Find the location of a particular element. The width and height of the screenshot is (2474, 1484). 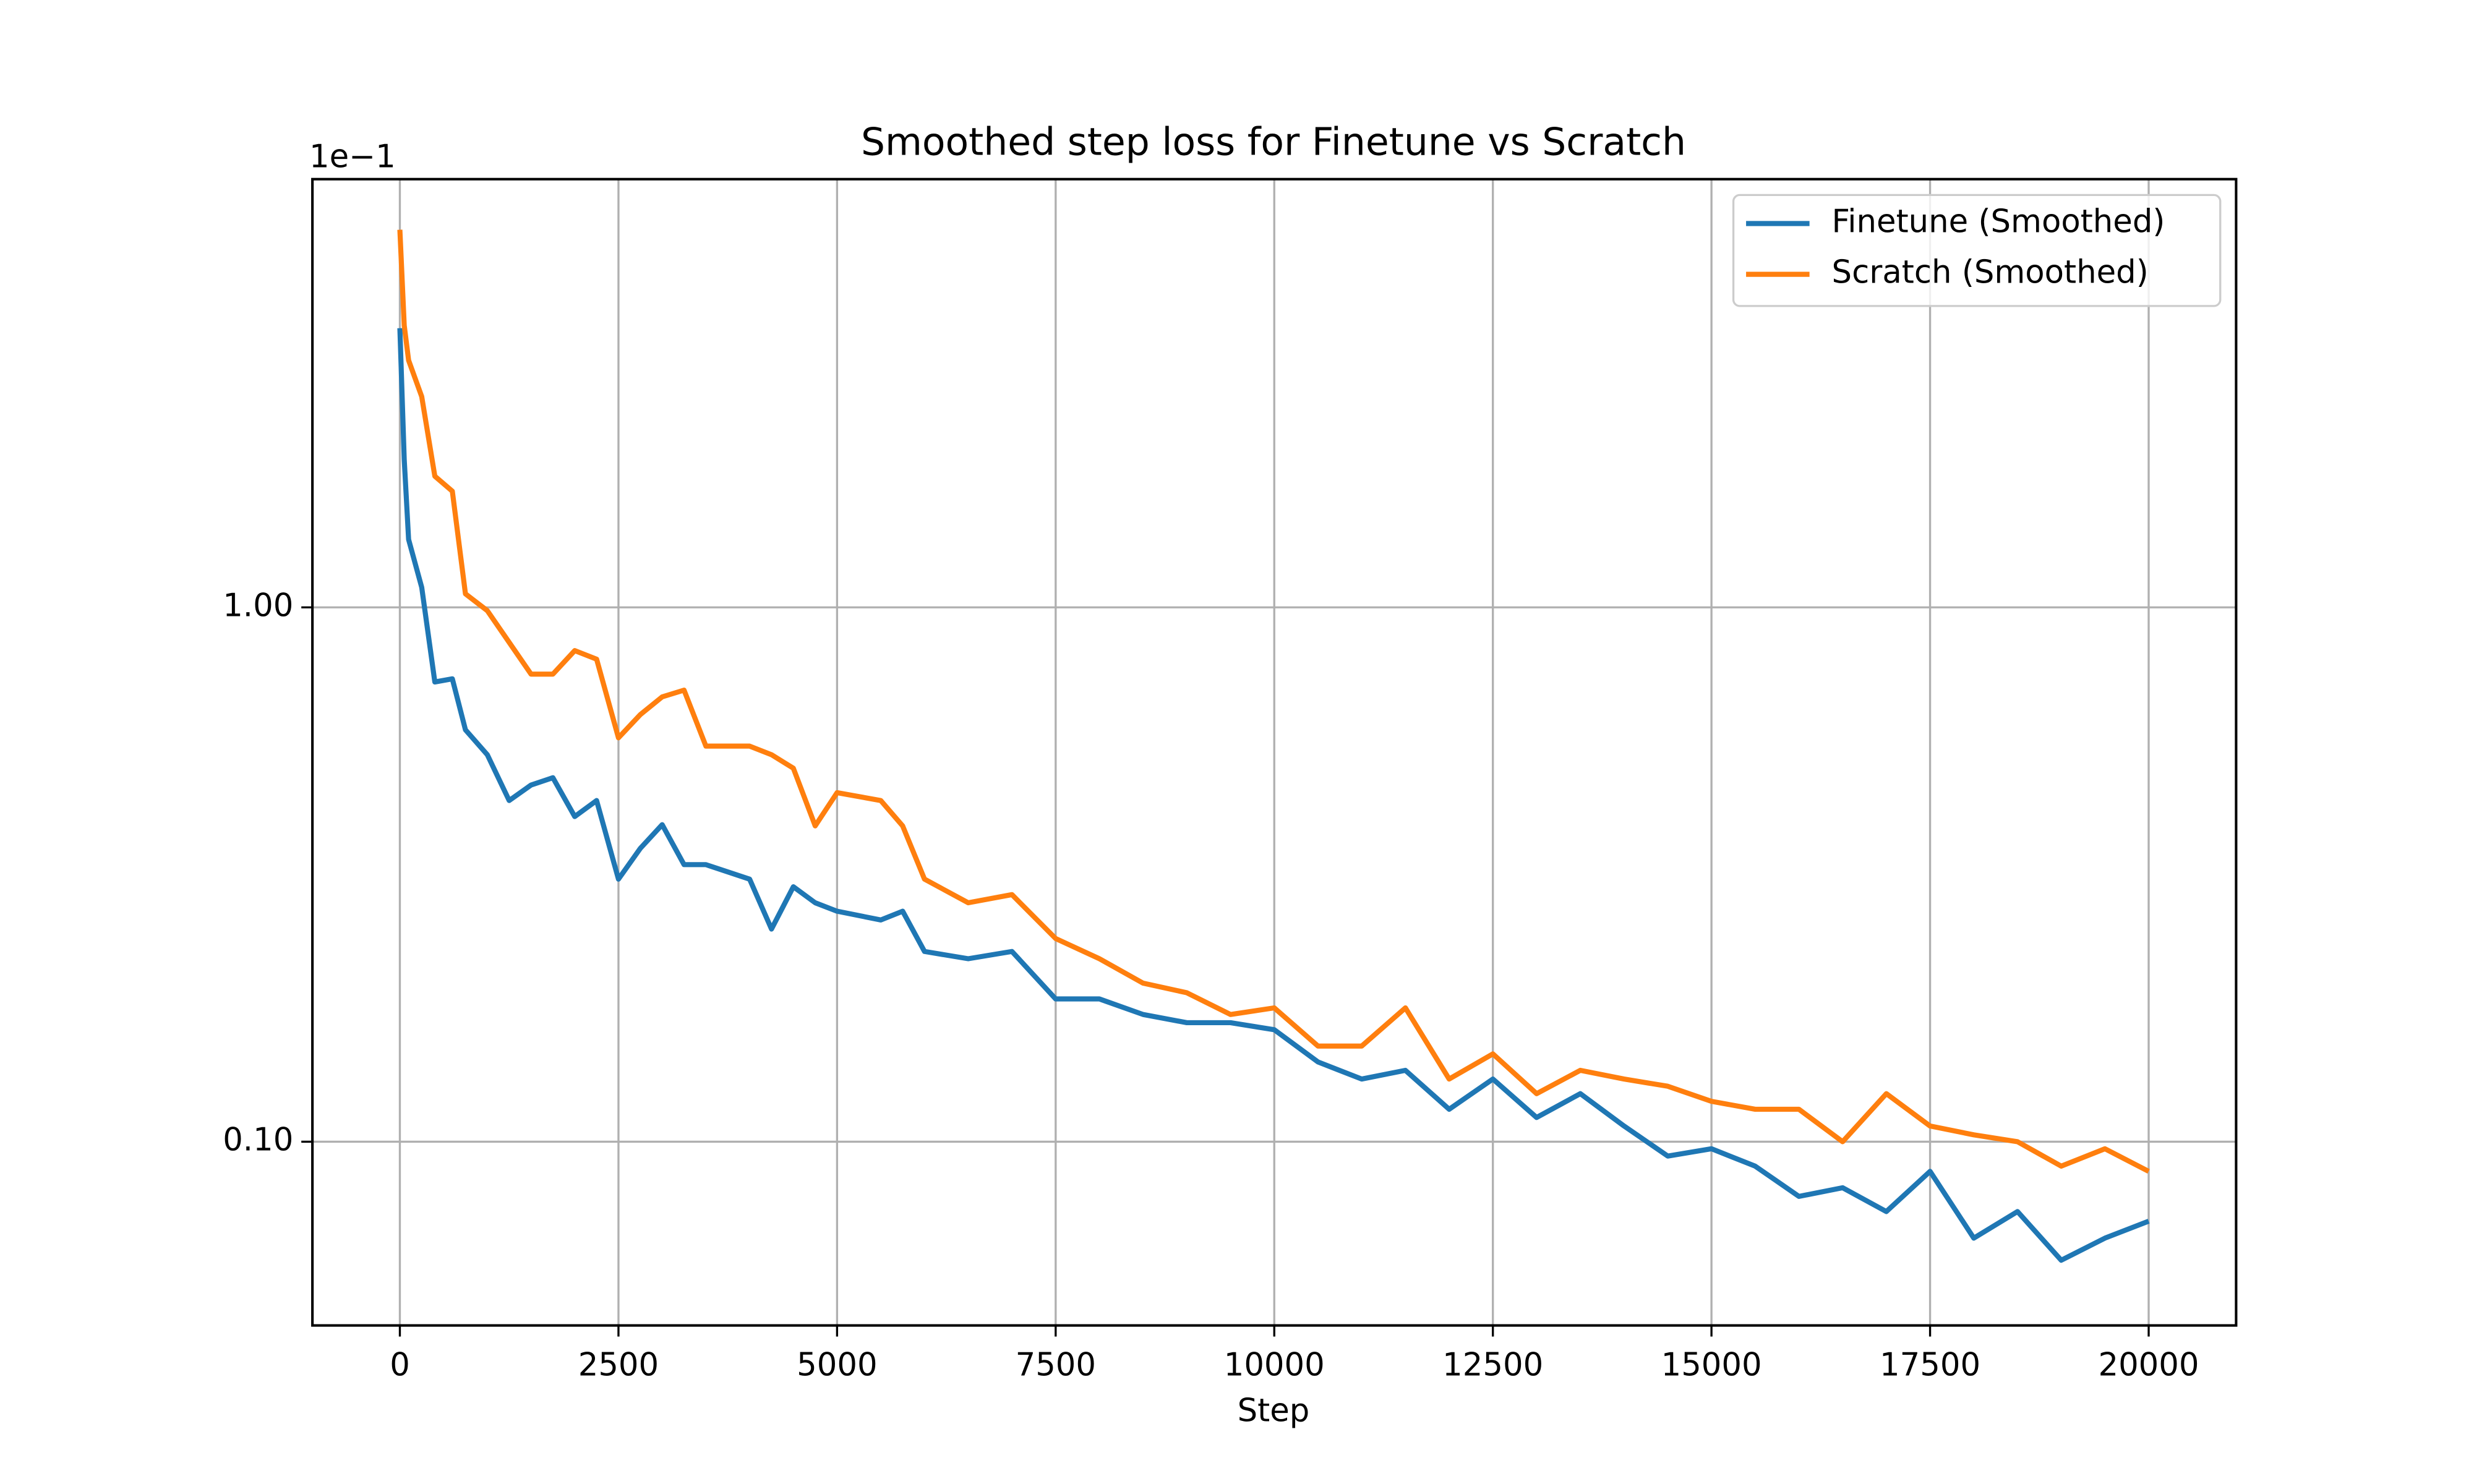

x-tick-label: 5000 is located at coordinates (837, 1364).